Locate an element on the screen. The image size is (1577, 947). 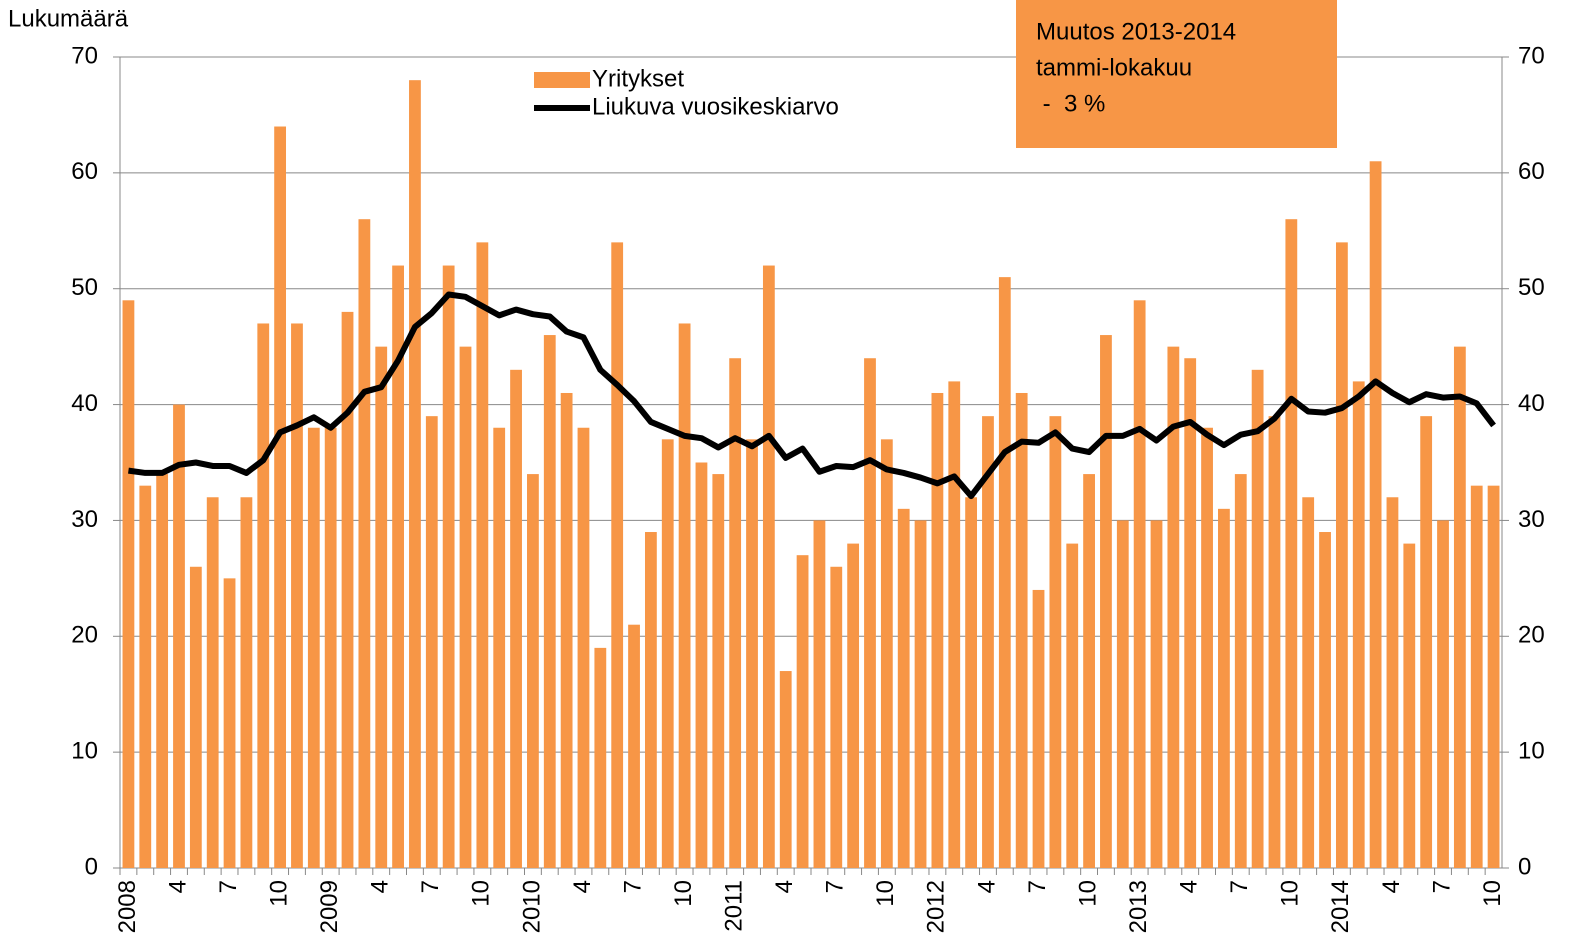
y-tick-label: 20 is located at coordinates (84, 635).